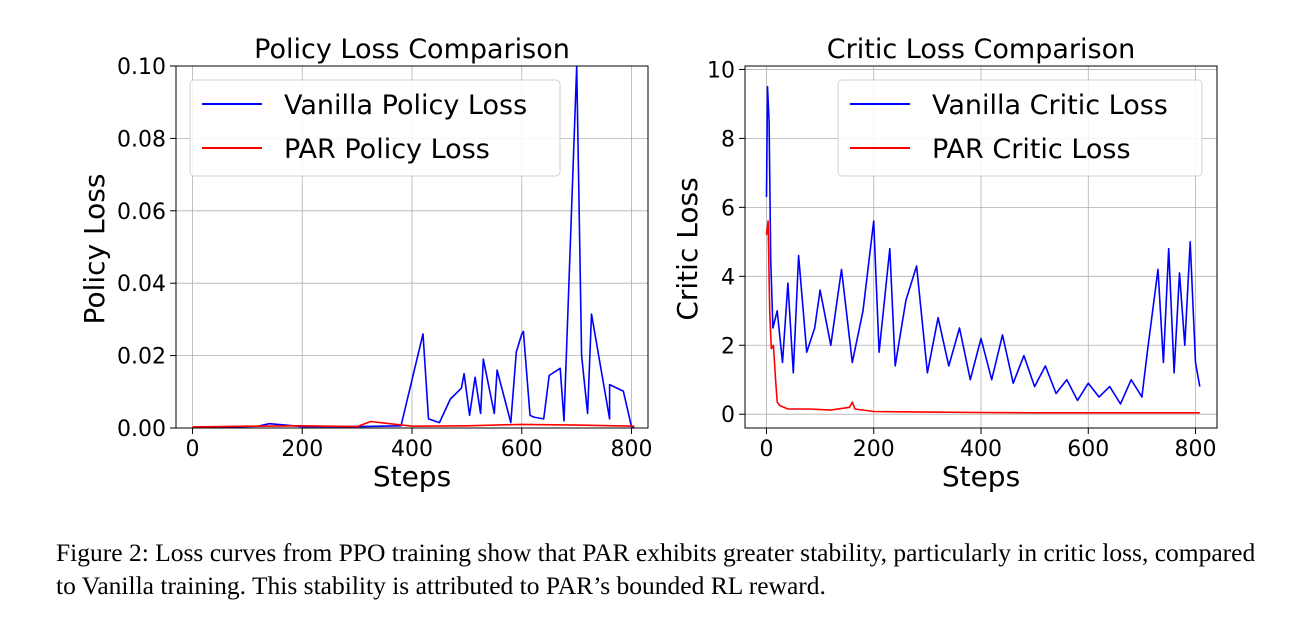  Describe the element at coordinates (141, 357) in the screenshot. I see `y-tick-label: 0.02` at that location.